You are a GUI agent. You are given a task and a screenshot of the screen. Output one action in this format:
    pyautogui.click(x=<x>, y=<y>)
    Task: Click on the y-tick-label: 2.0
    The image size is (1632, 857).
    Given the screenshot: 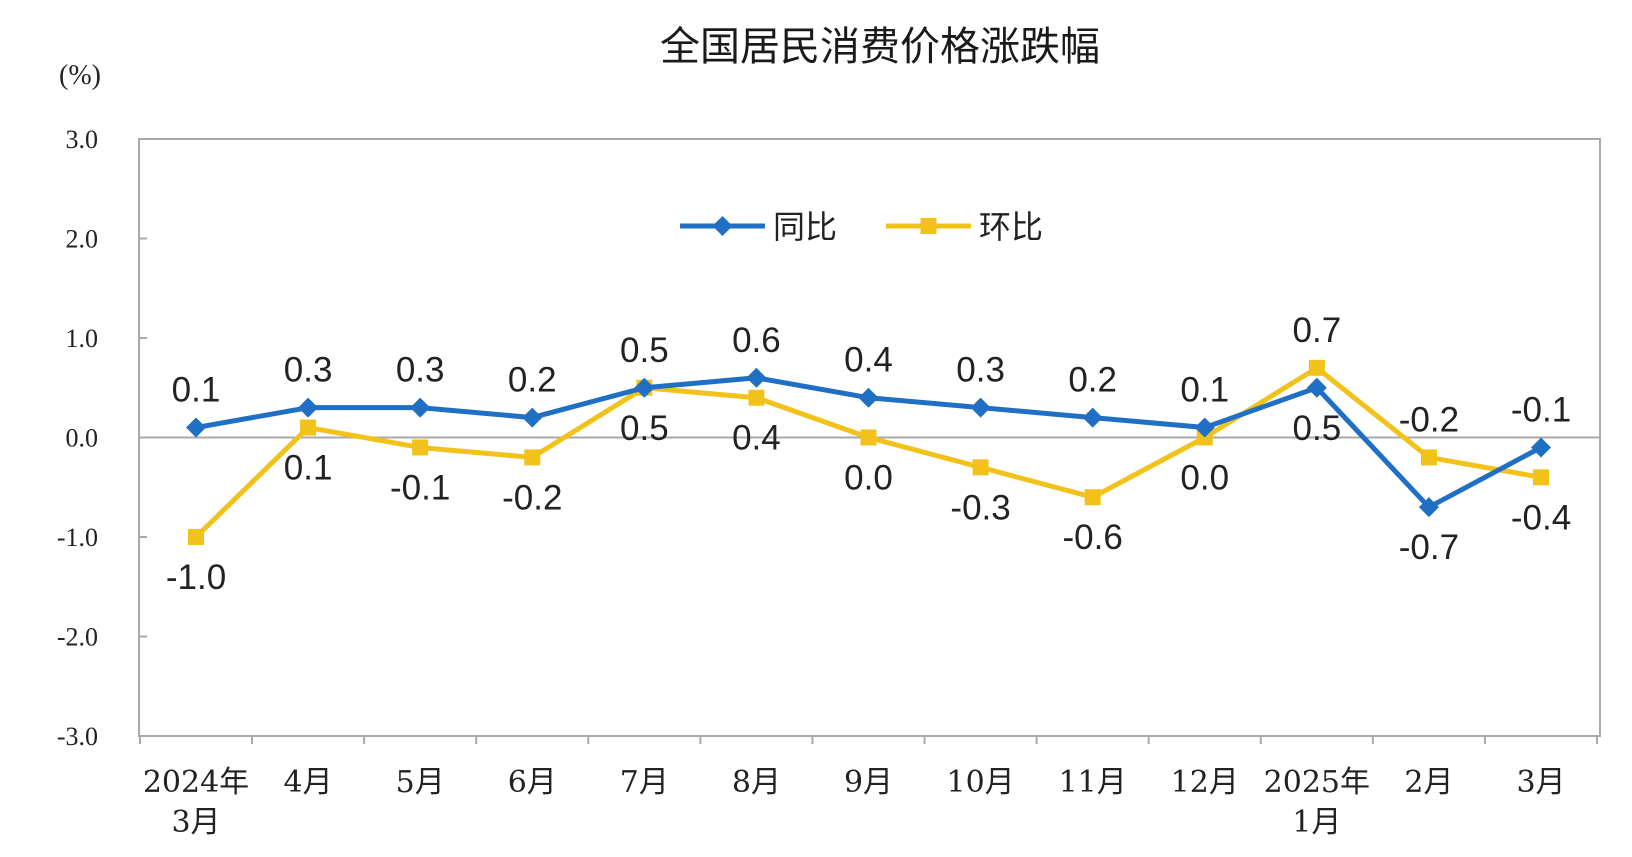 What is the action you would take?
    pyautogui.click(x=82, y=239)
    